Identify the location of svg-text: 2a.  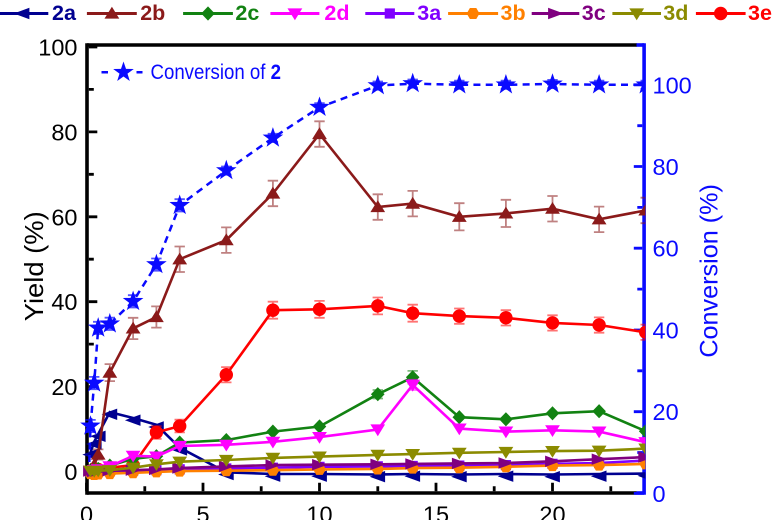
(64, 13).